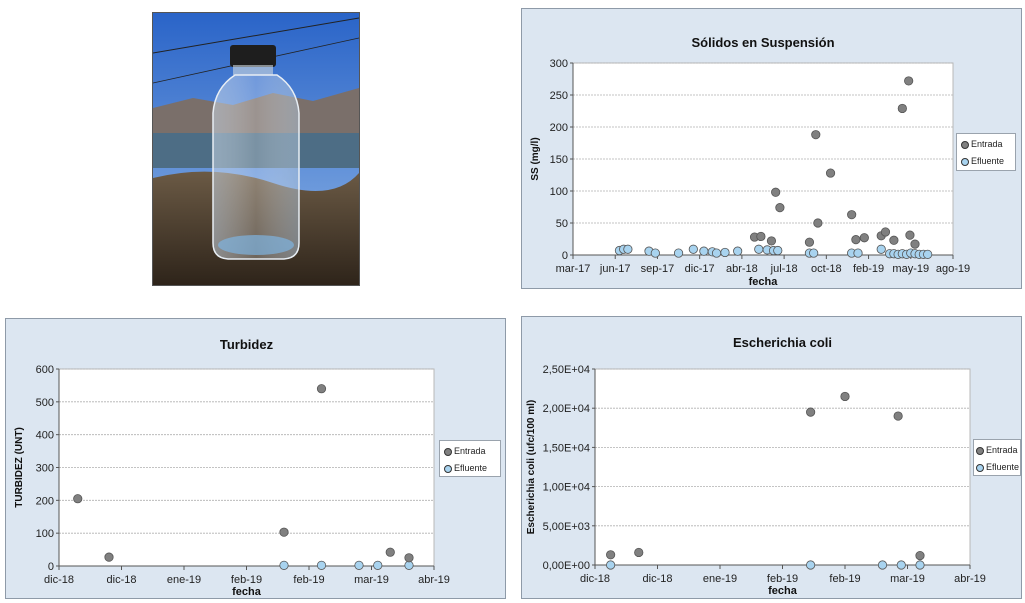 The width and height of the screenshot is (1025, 603). I want to click on y-tick-label: 1,00E+04, so click(566, 488).